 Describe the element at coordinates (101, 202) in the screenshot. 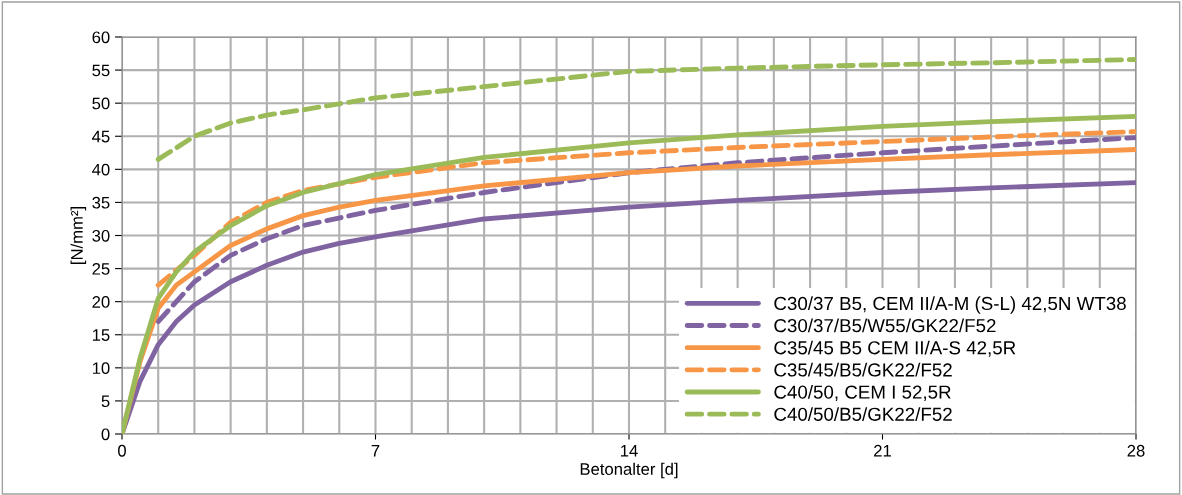

I see `y-tick-label: 35` at that location.